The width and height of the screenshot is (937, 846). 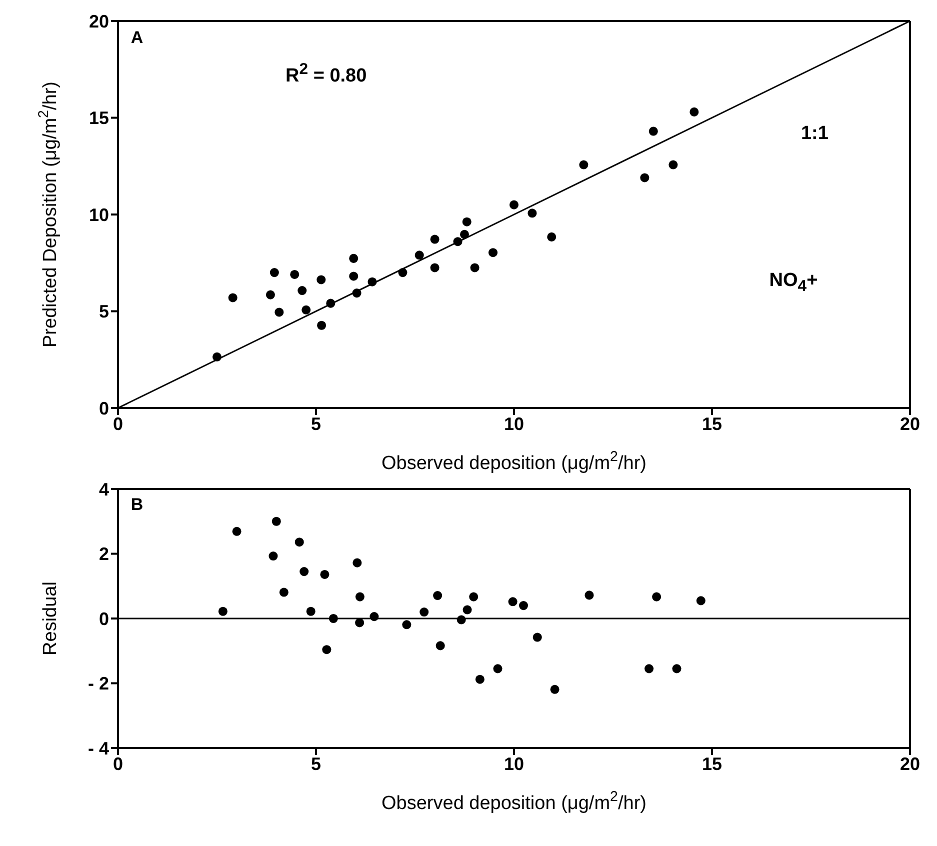 I want to click on y-tick-label: 10, so click(x=98, y=214).